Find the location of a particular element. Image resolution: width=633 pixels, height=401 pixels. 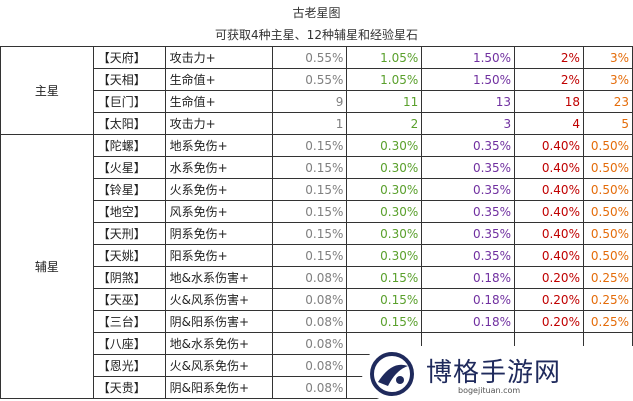

value-cell: 5 is located at coordinates (607, 123).